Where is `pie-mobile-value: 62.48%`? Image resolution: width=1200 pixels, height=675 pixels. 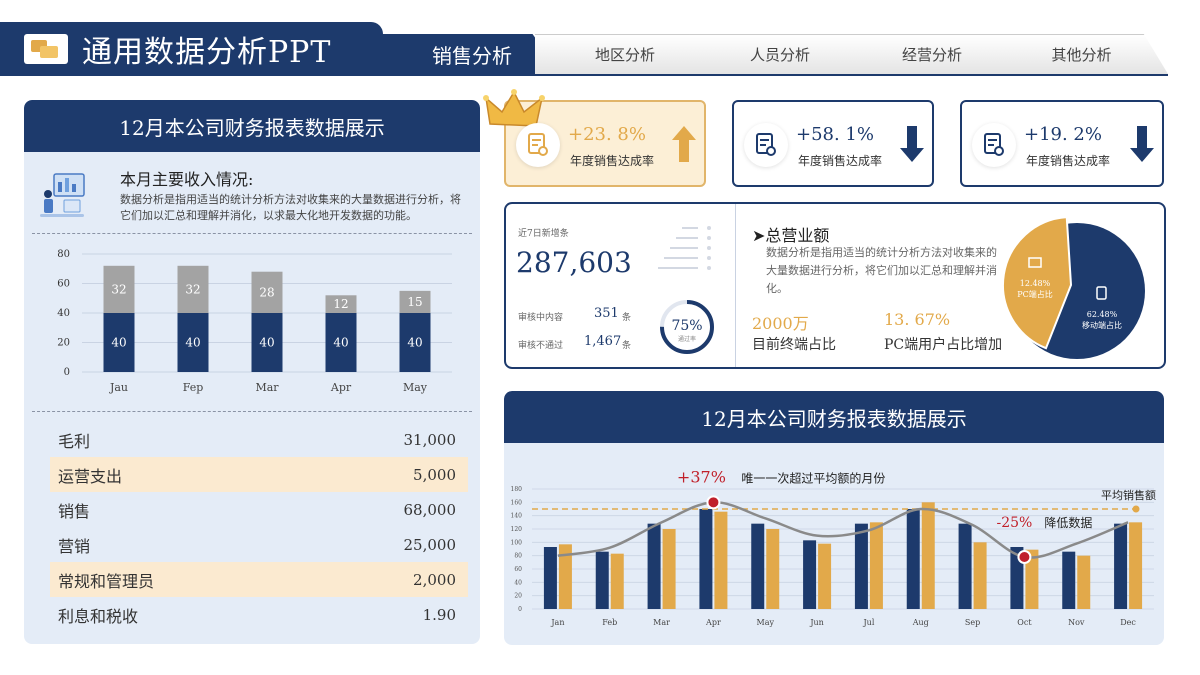 pie-mobile-value: 62.48% is located at coordinates (1102, 314).